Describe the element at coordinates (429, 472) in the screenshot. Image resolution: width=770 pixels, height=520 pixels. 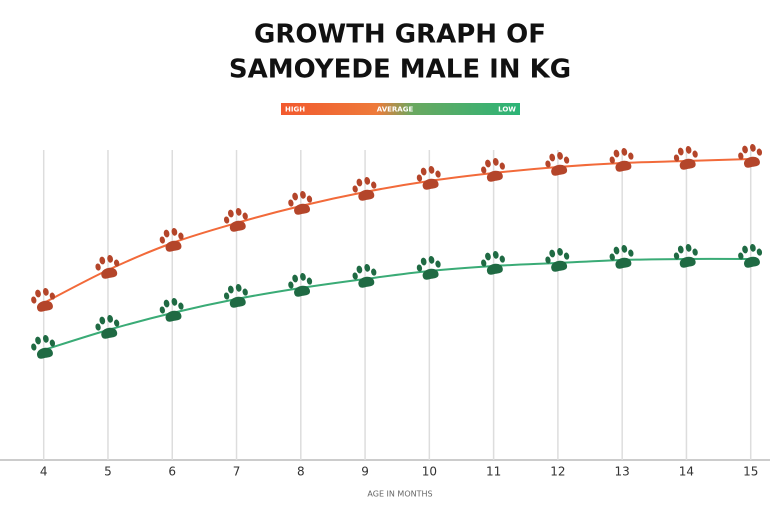
I see `x-tick-label: 10` at that location.